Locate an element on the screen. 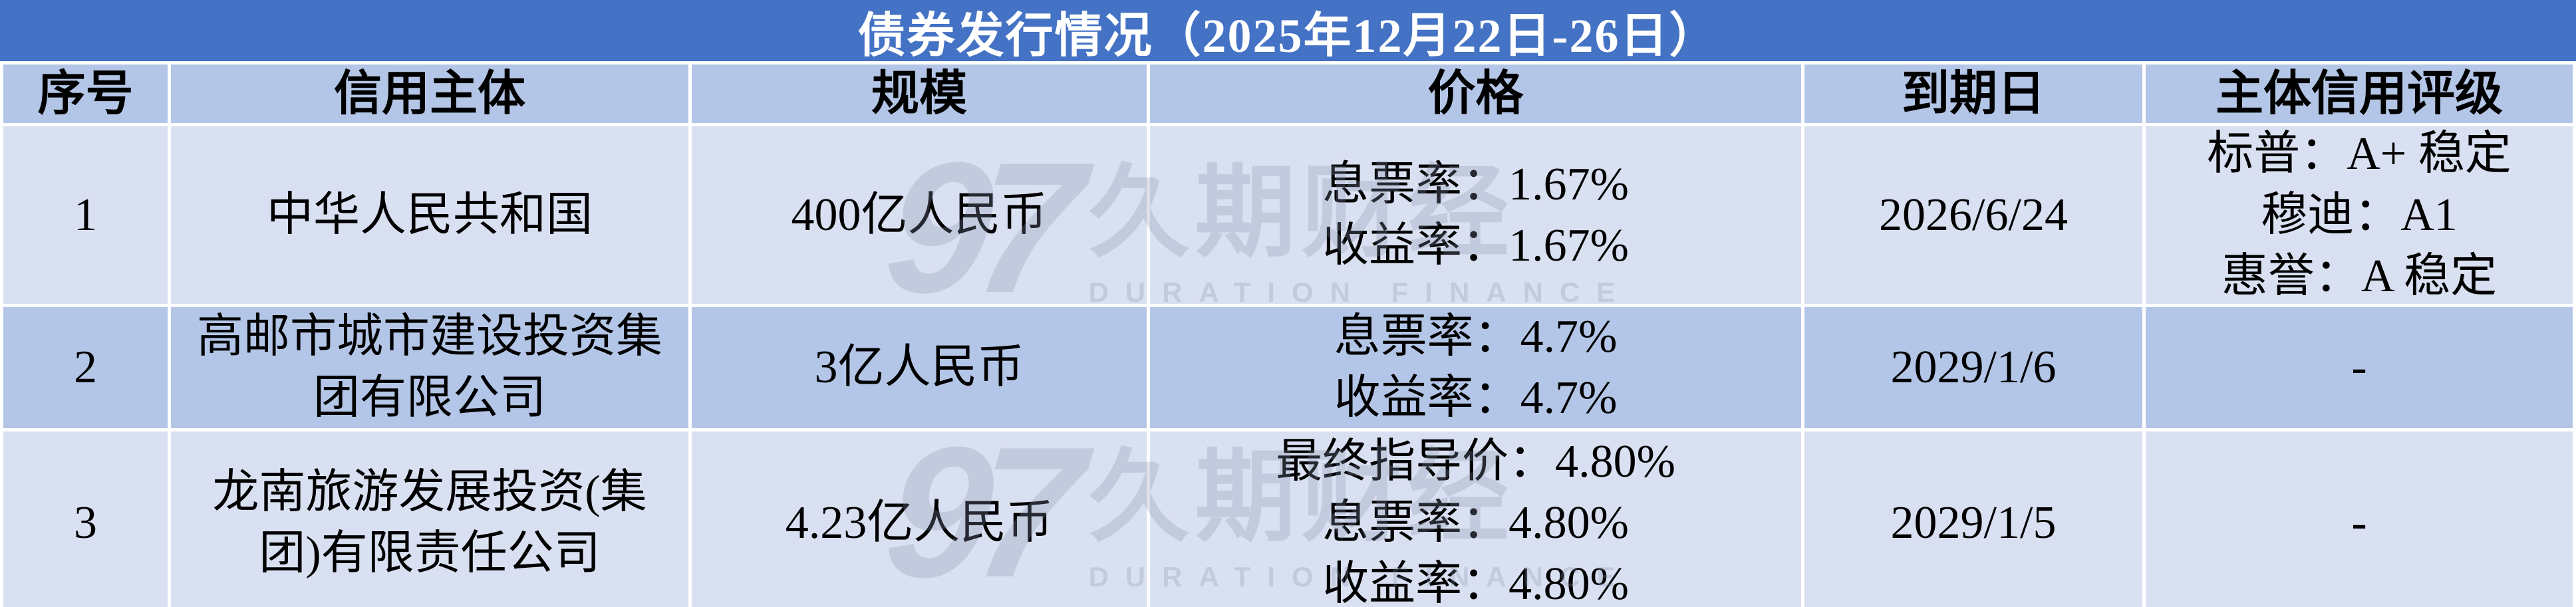 The image size is (2576, 607). cell-row1-issuer: 中华人民共和国 is located at coordinates (429, 215).